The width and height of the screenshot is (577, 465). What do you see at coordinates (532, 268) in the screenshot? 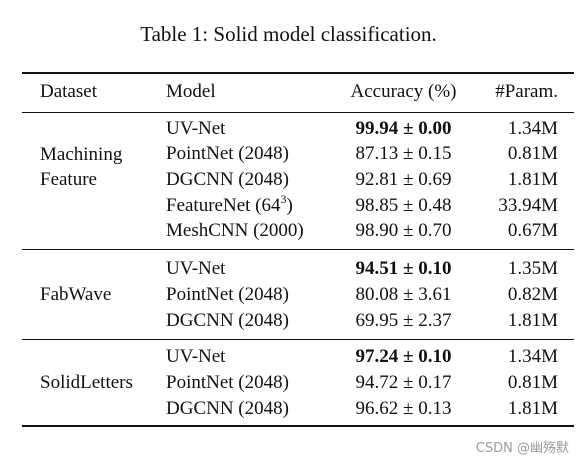
I see `param-count: 1.35M` at bounding box center [532, 268].